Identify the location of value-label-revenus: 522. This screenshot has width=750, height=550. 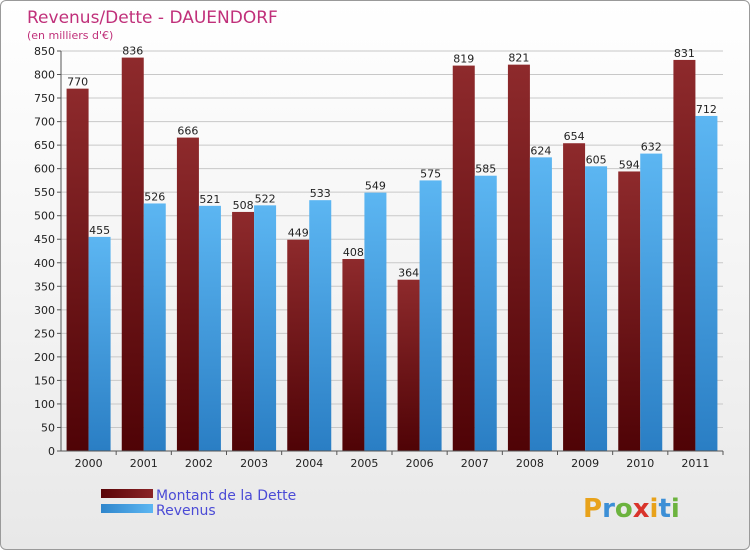
(265, 198).